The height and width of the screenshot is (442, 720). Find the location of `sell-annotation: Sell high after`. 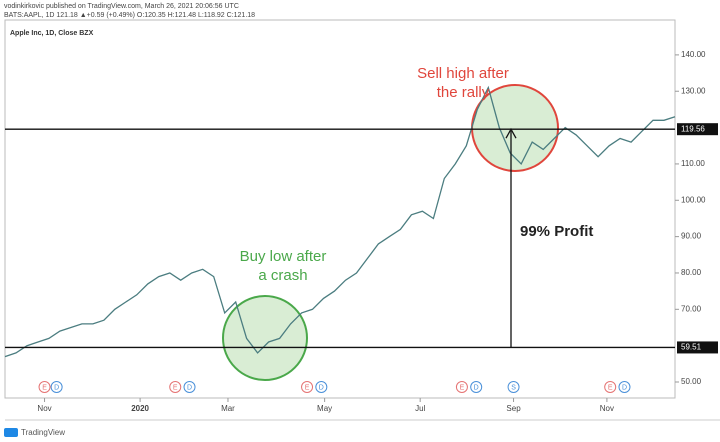

sell-annotation: Sell high after is located at coordinates (463, 73).